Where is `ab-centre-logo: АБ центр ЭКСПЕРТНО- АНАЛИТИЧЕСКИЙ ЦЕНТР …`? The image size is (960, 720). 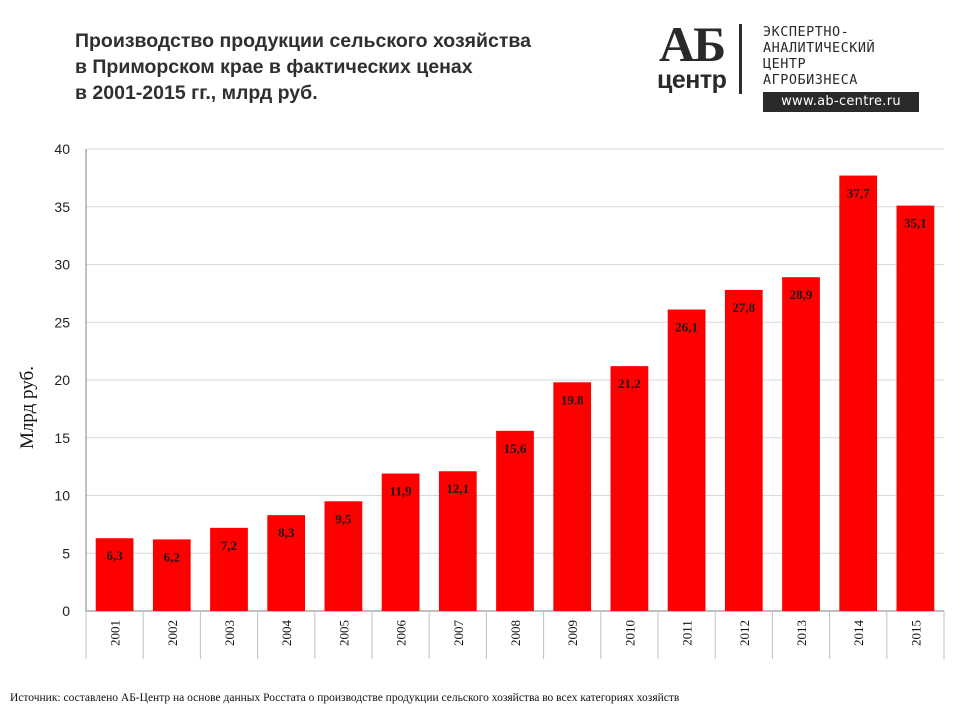
ab-centre-logo: АБ центр ЭКСПЕРТНО- АНАЛИТИЧЕСКИЙ ЦЕНТР … is located at coordinates (795, 65).